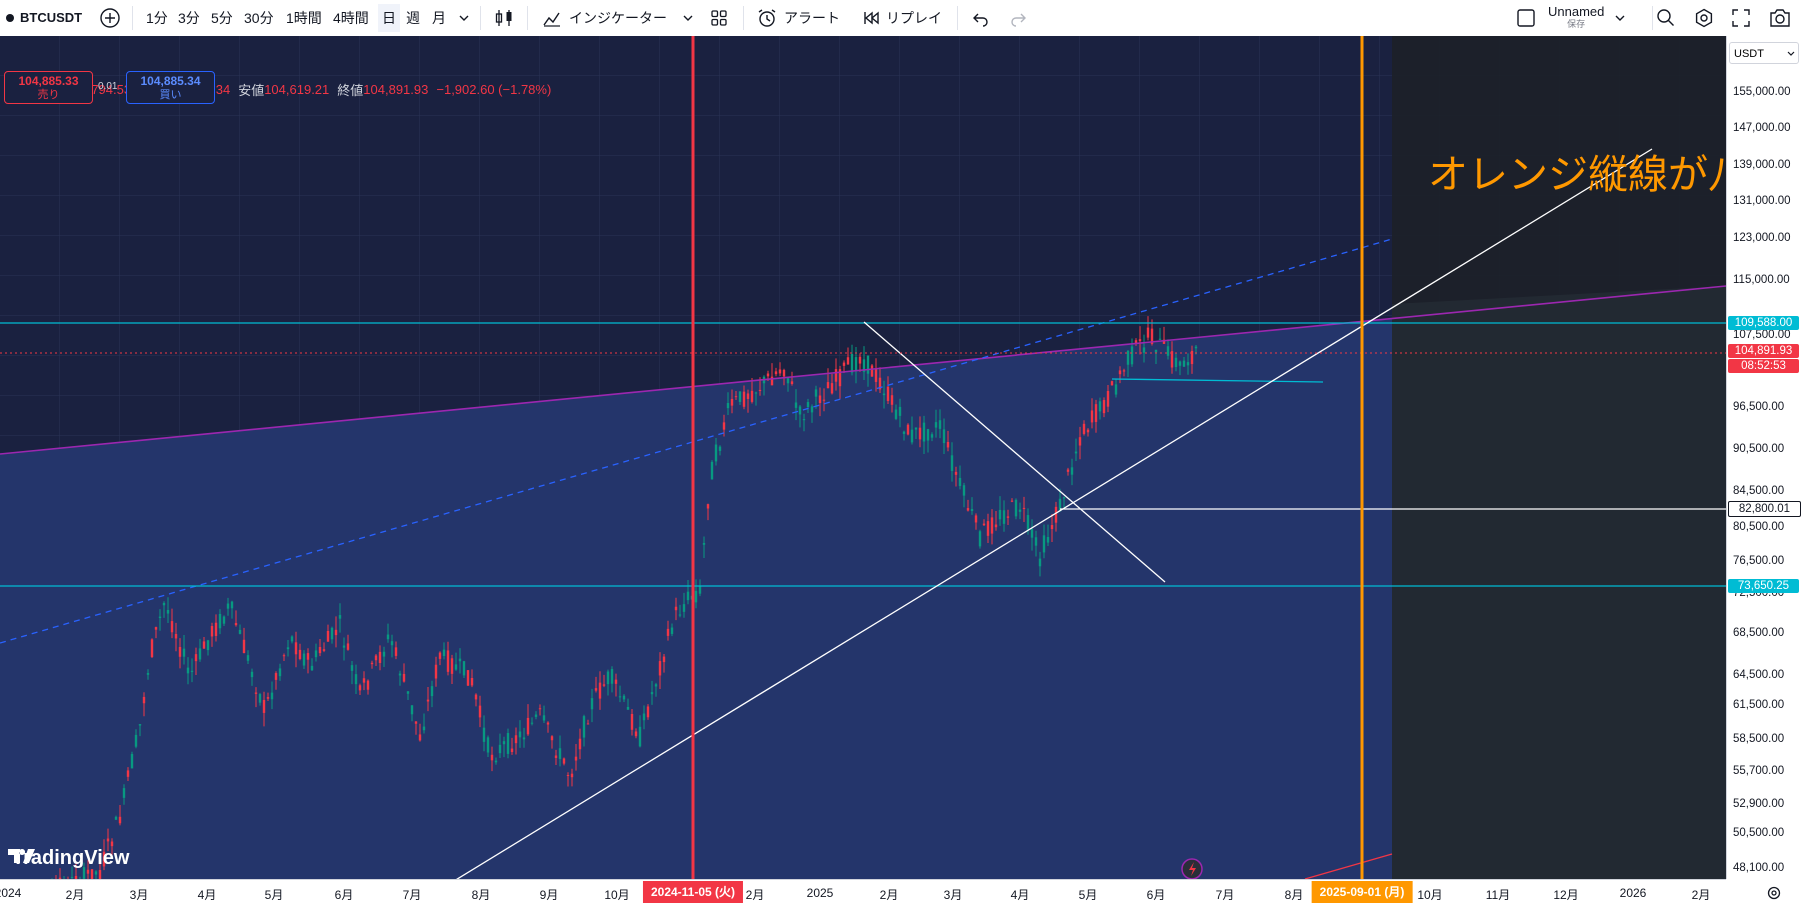 This screenshot has height=906, width=1802. What do you see at coordinates (1588, 175) in the screenshot?
I see `chart-annotation: オレンジ縦線が八` at bounding box center [1588, 175].